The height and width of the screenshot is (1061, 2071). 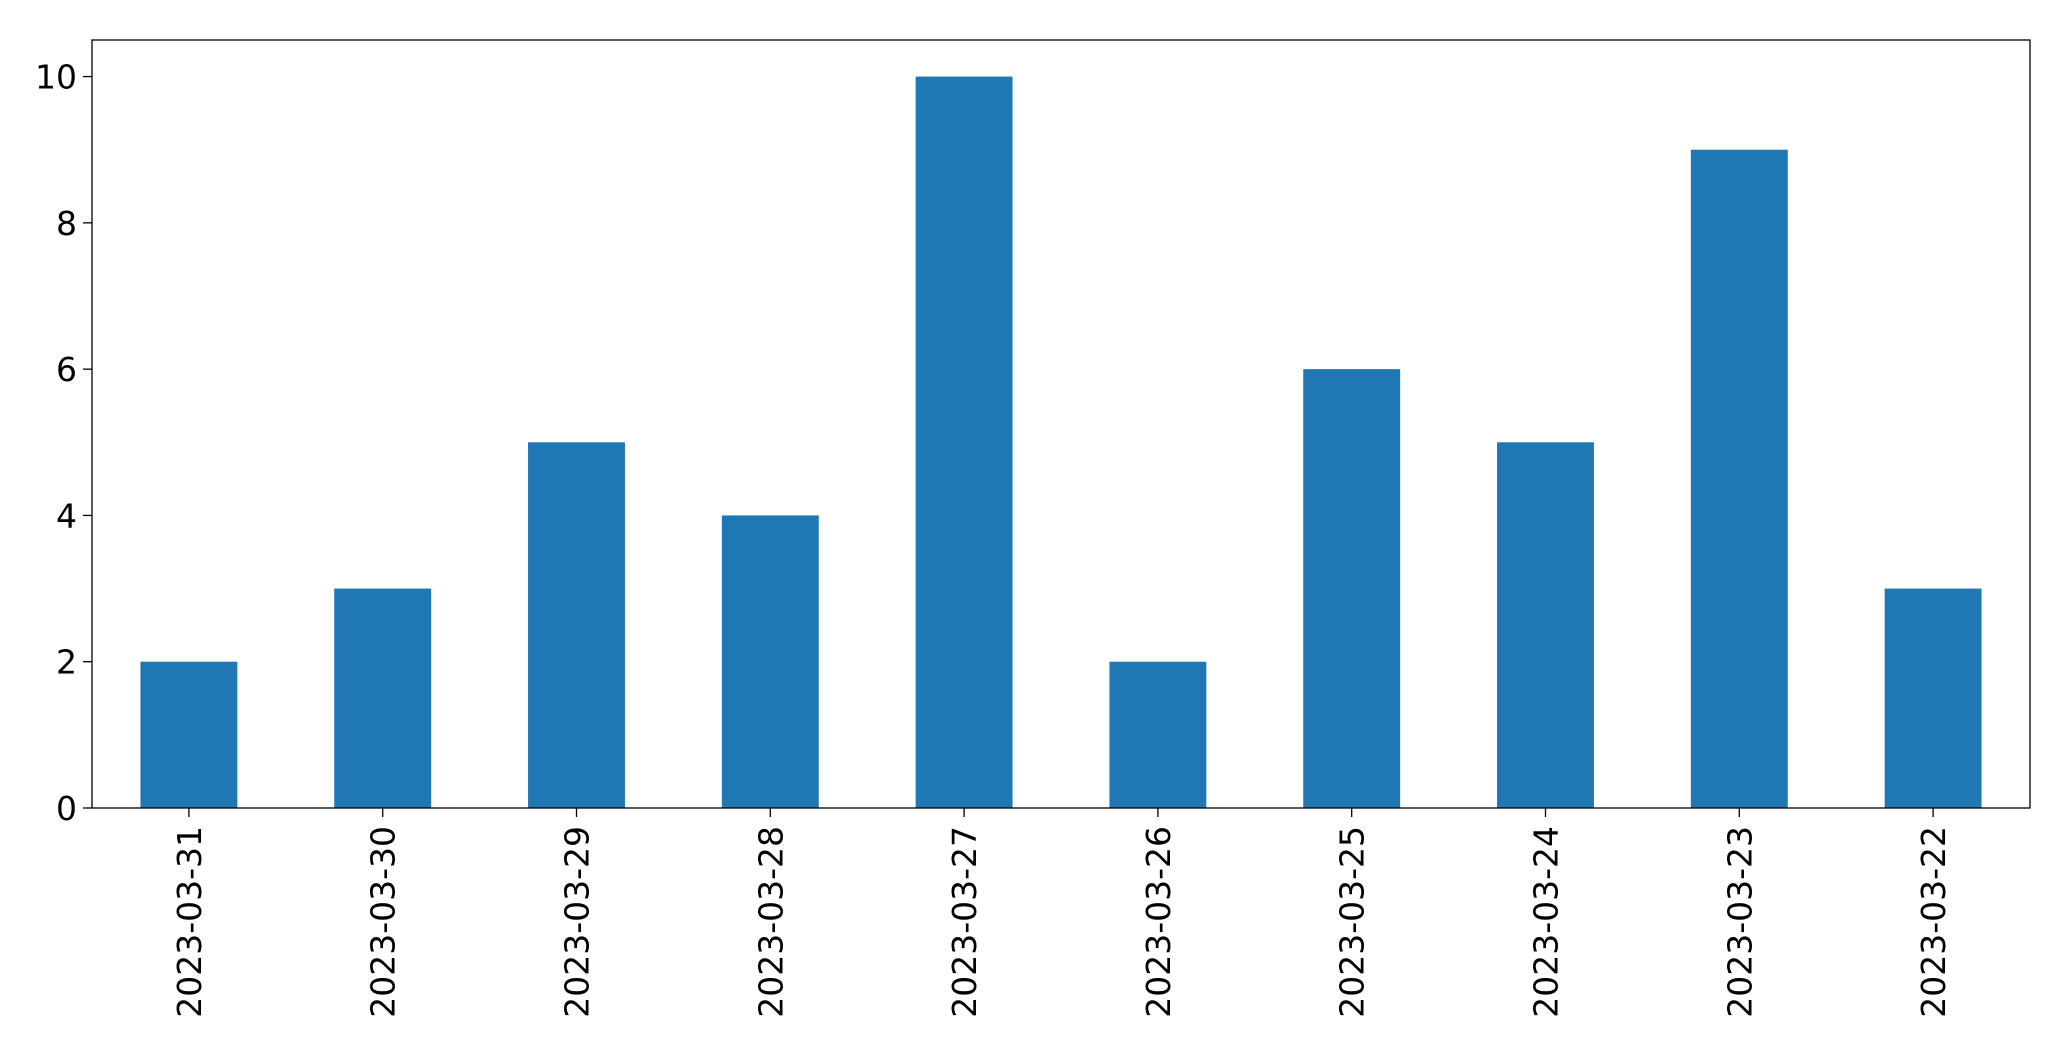 What do you see at coordinates (1933, 922) in the screenshot?
I see `x-tick-label: 2023-03-22` at bounding box center [1933, 922].